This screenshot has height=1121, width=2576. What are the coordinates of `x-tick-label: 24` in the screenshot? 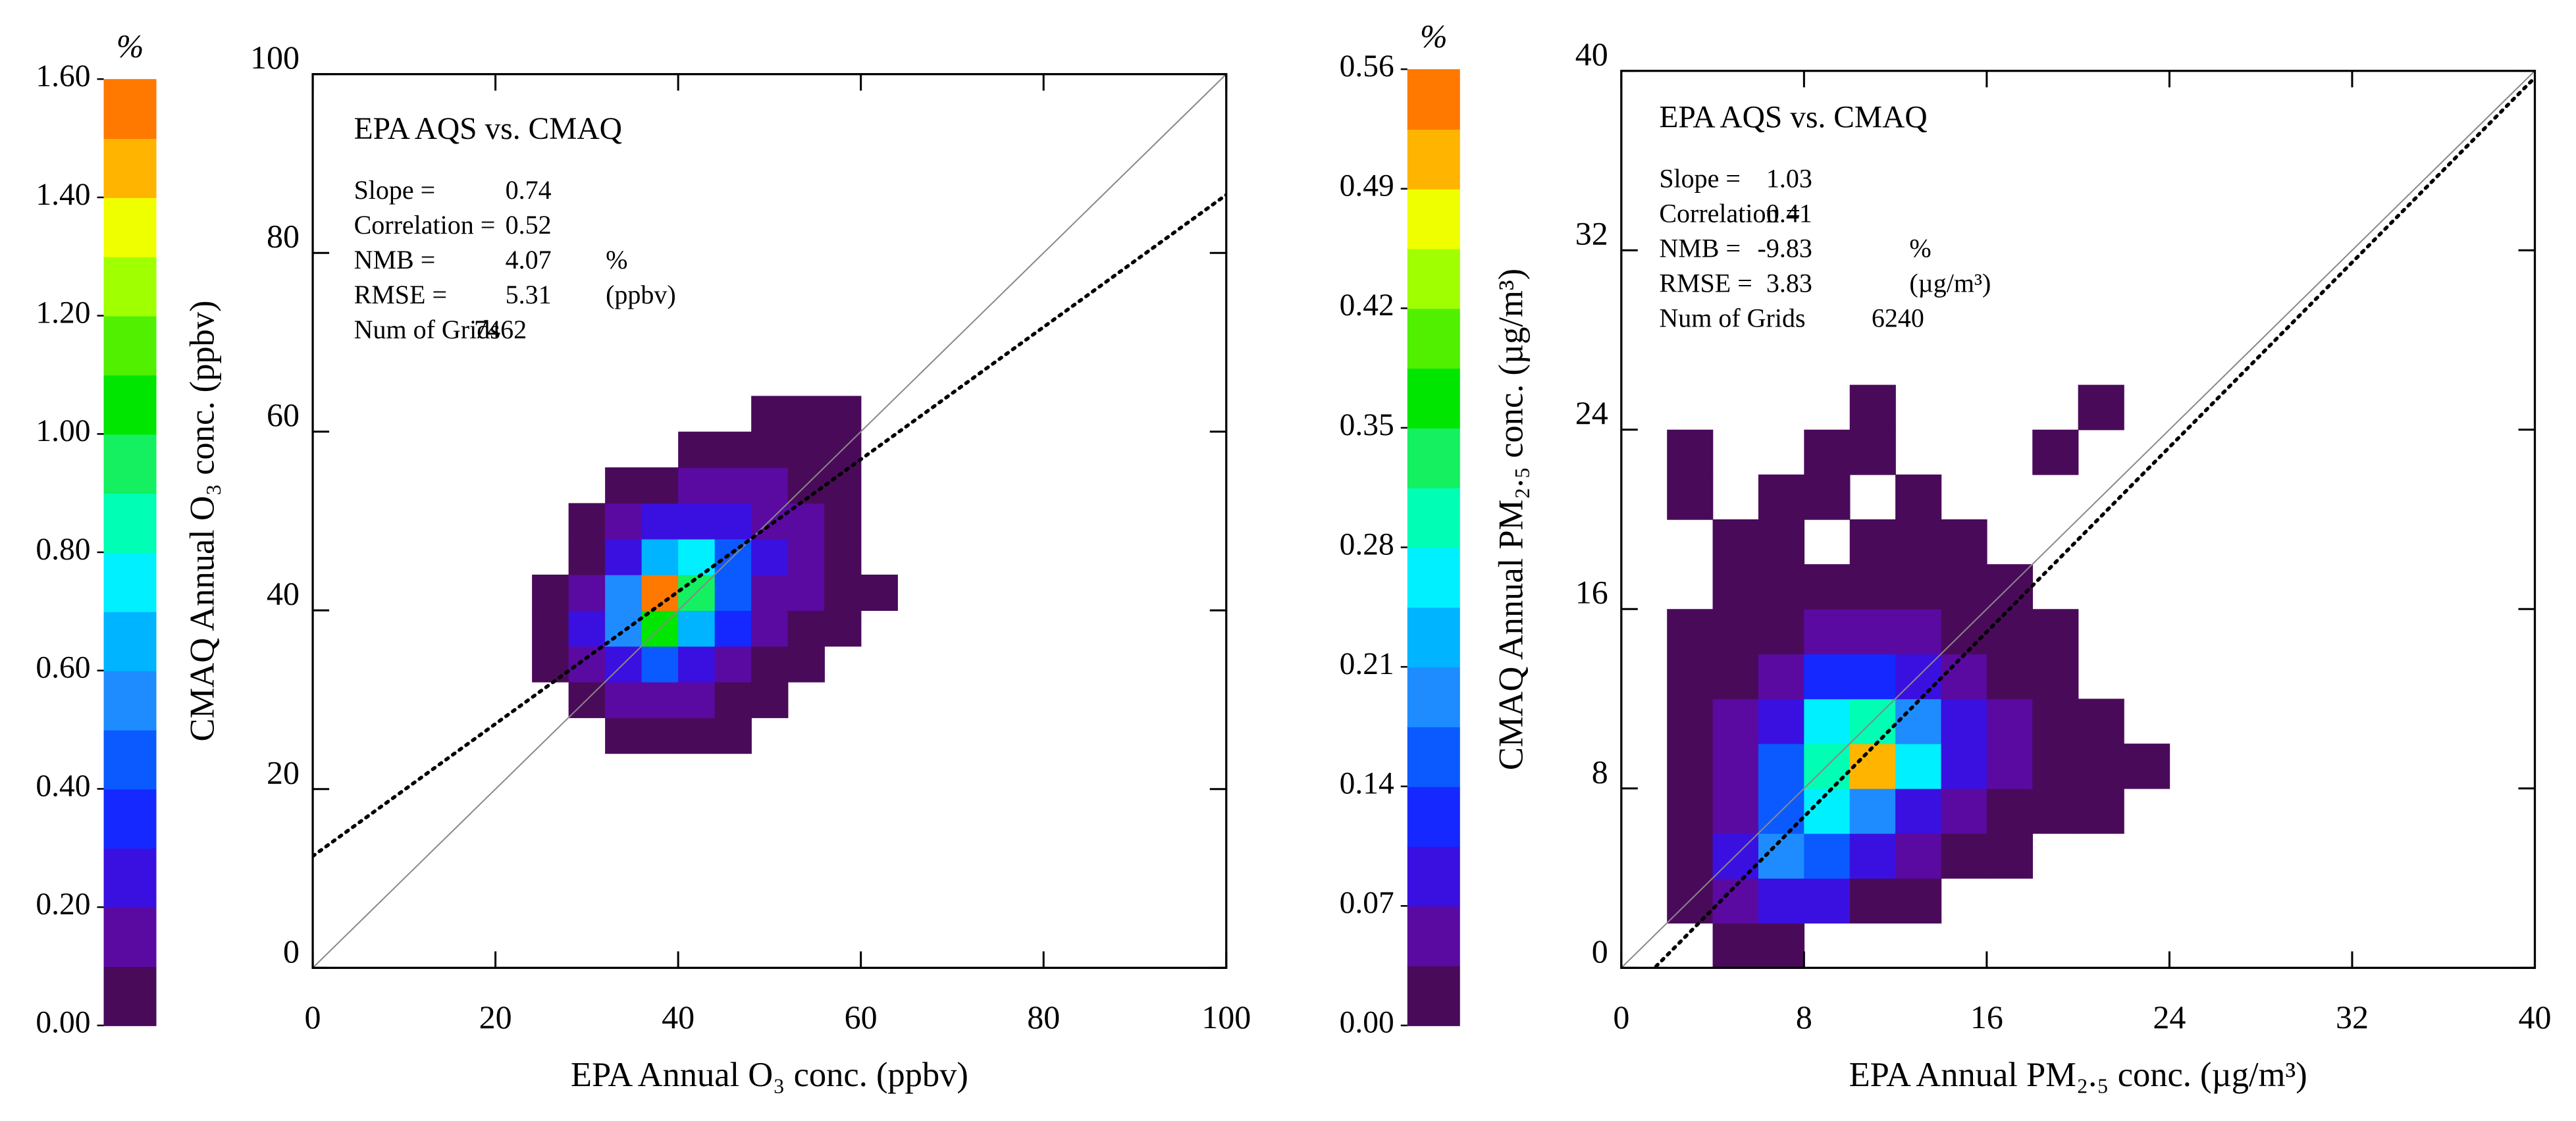 It's located at (2169, 1017).